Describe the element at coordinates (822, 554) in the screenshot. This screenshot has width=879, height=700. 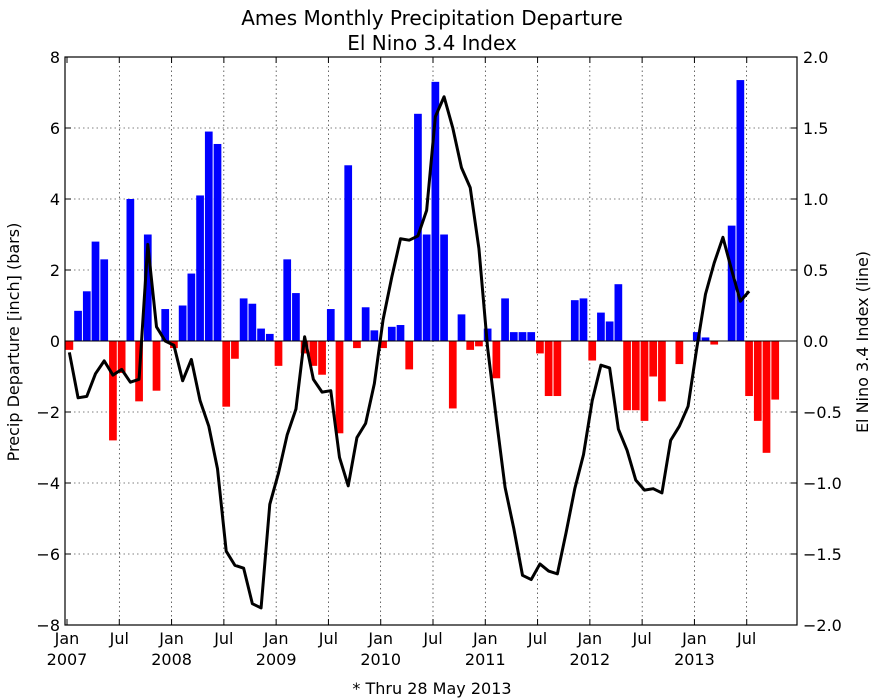
I see `y2-tick-label: −1.5` at that location.